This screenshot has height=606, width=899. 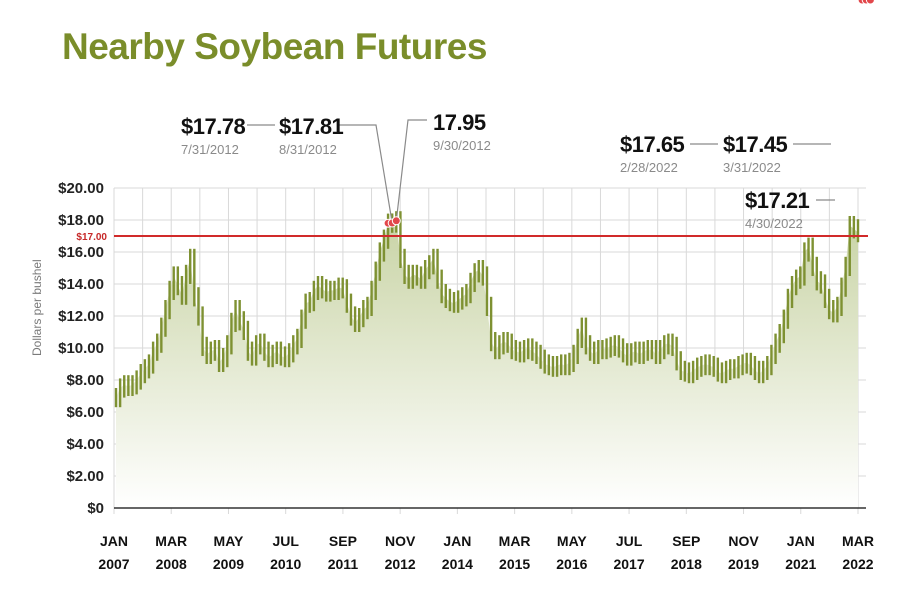 What do you see at coordinates (311, 126) in the screenshot?
I see `callout-value: $17.81` at bounding box center [311, 126].